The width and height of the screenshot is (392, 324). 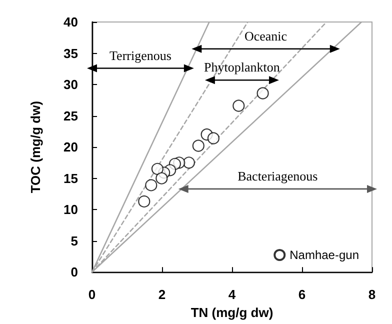 I want to click on x-tick-label: 6, so click(x=302, y=294).